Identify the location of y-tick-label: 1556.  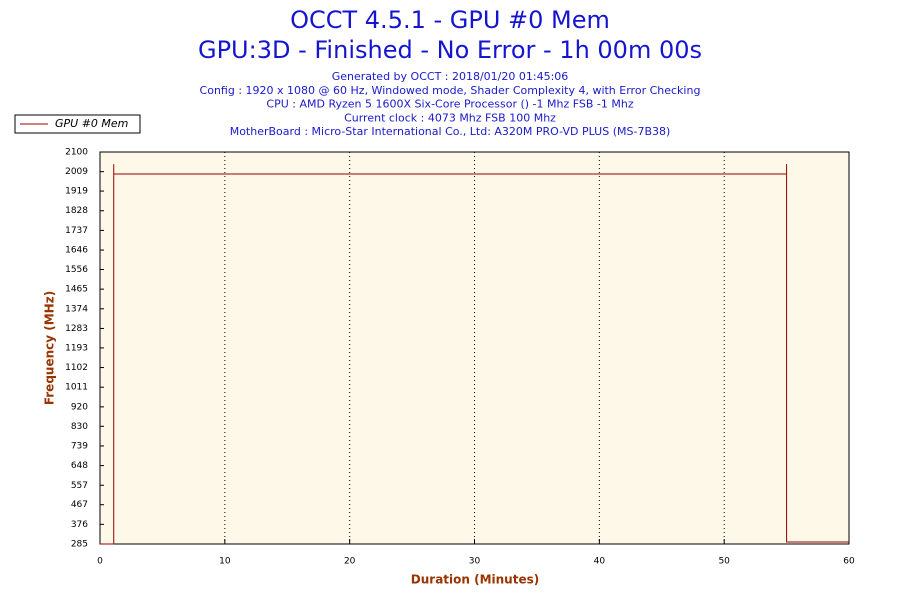
(76, 270).